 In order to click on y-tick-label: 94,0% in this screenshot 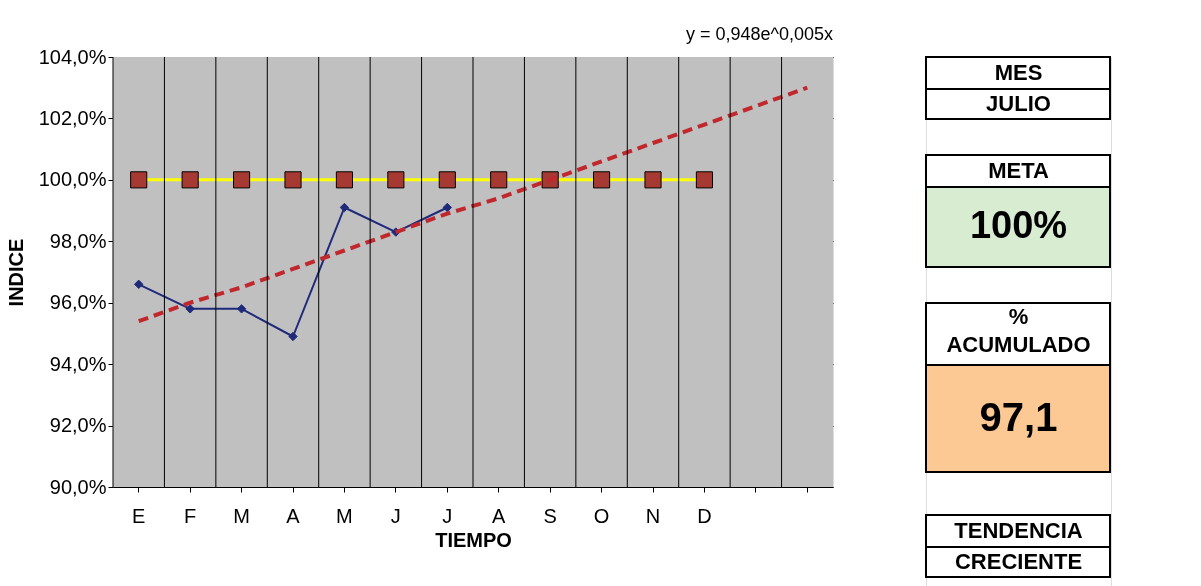, I will do `click(78, 363)`.